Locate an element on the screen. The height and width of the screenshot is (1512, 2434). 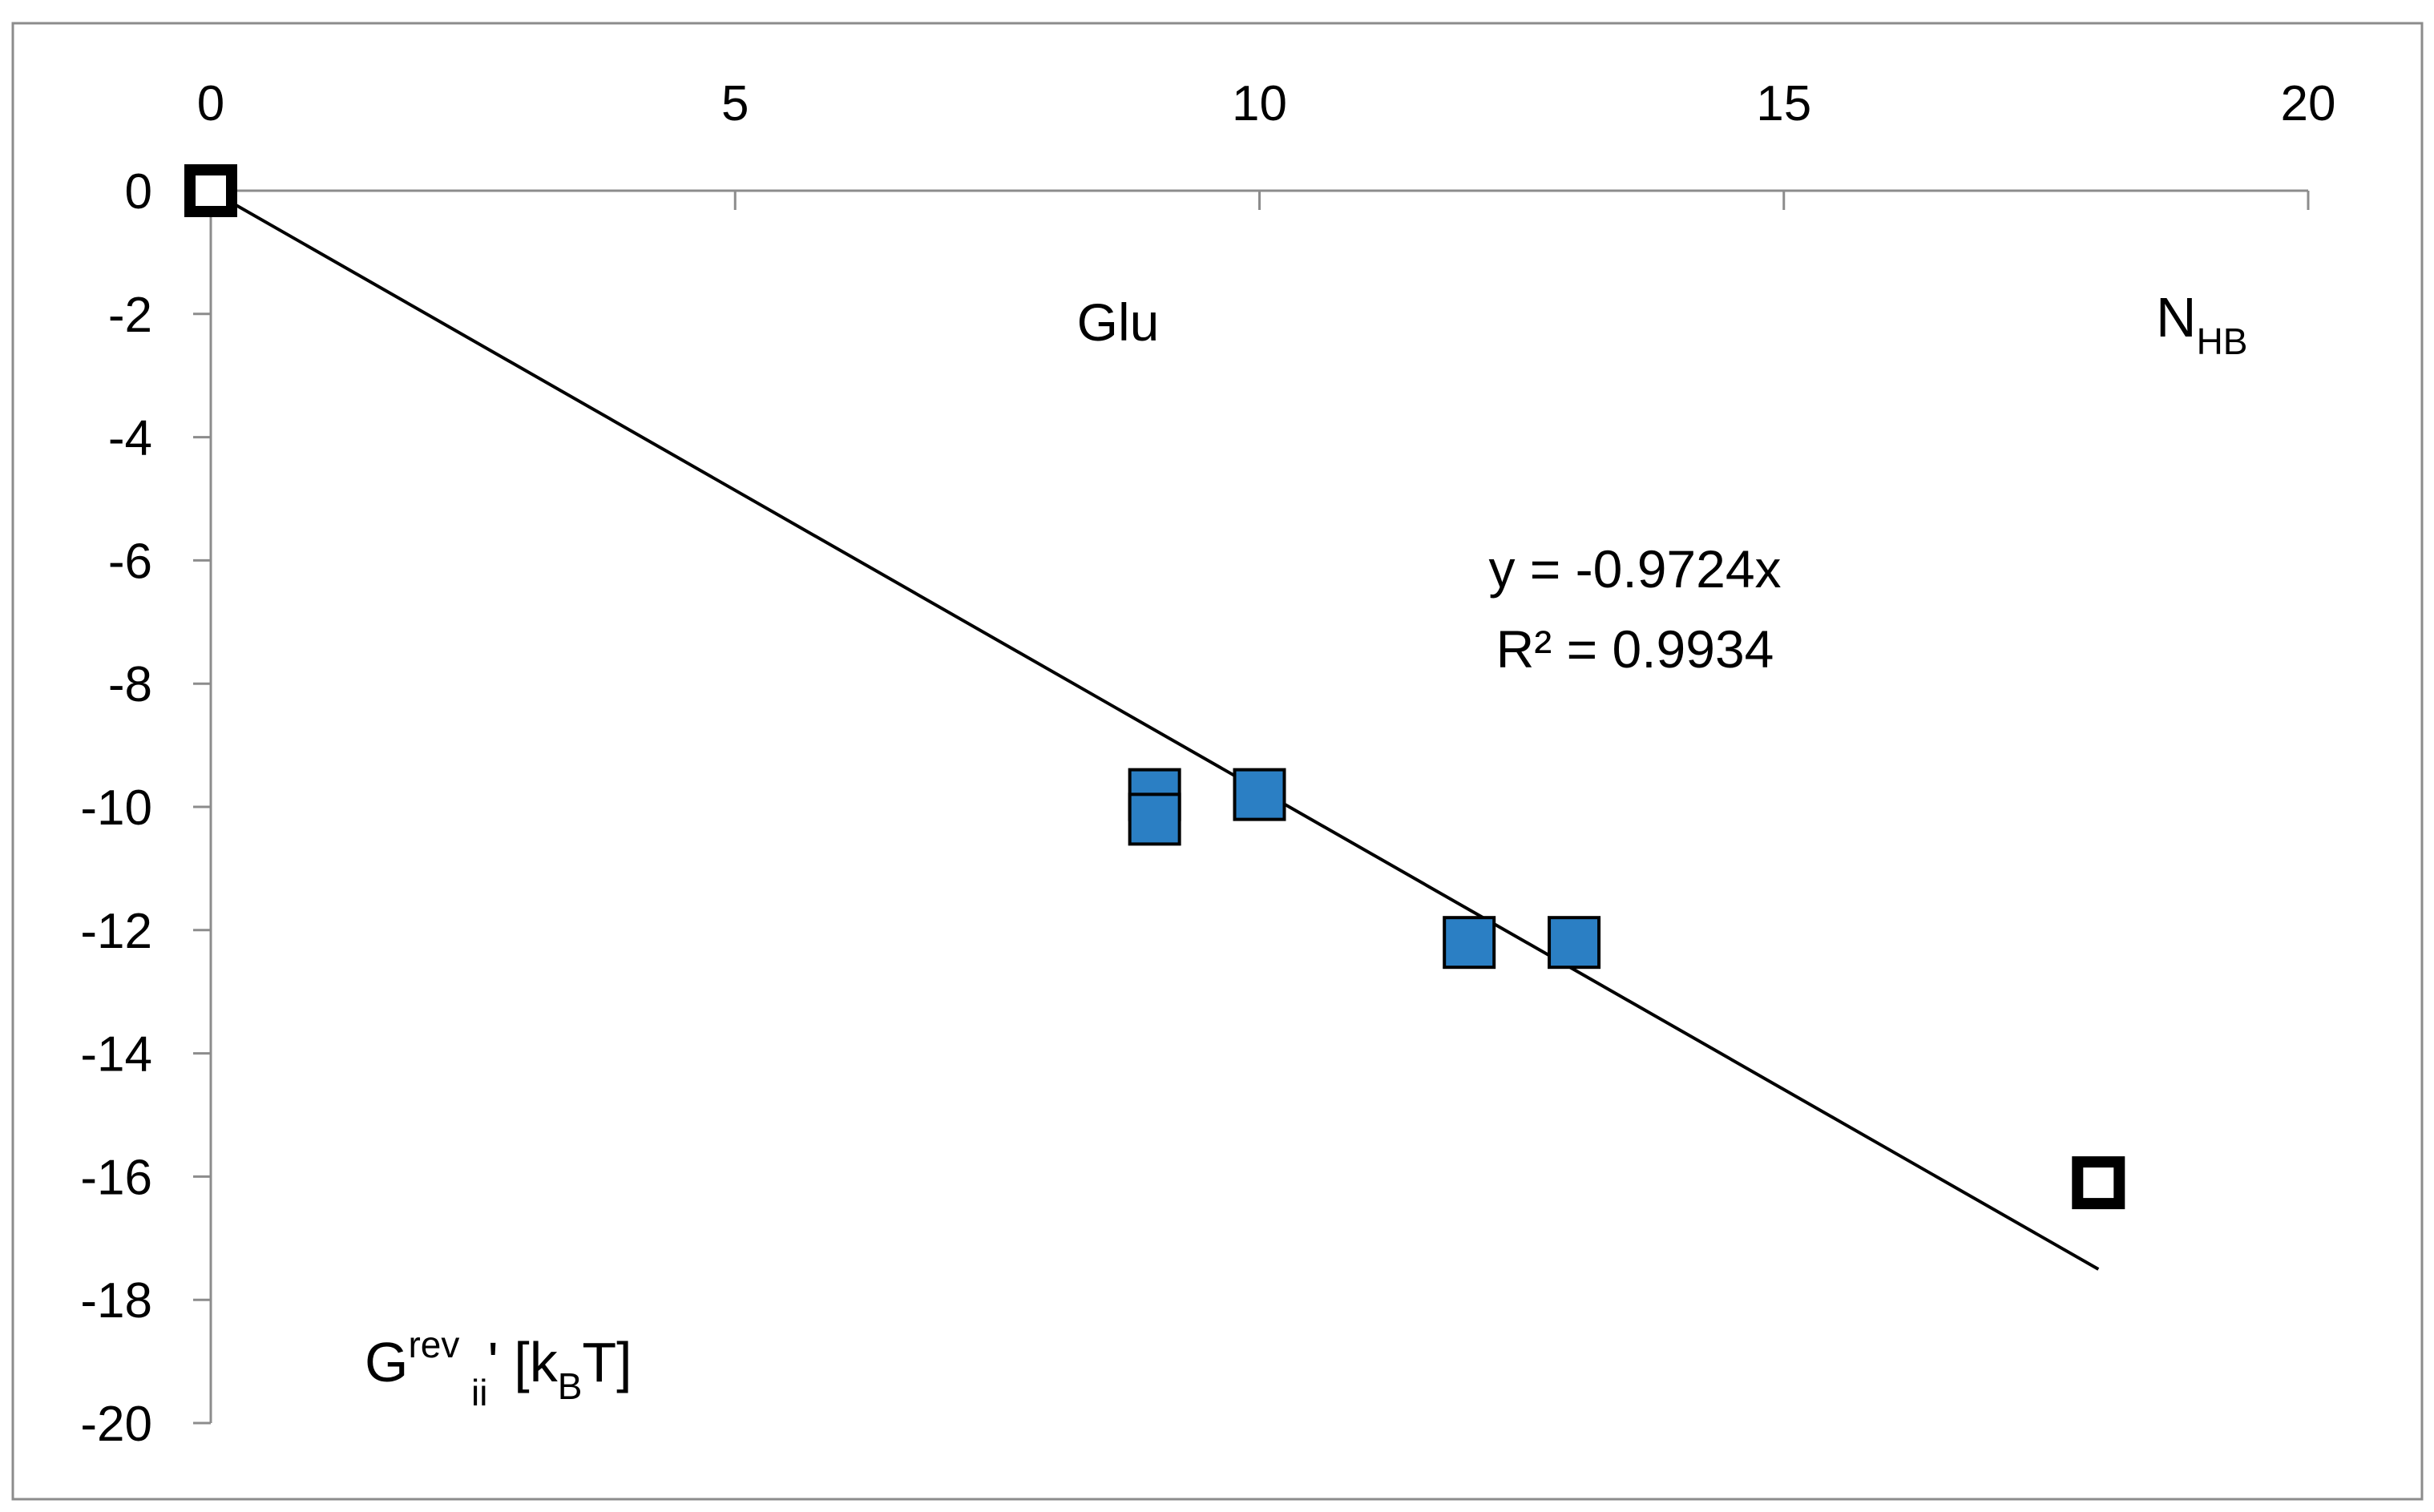
y-tick-label: -14 is located at coordinates (116, 1055).